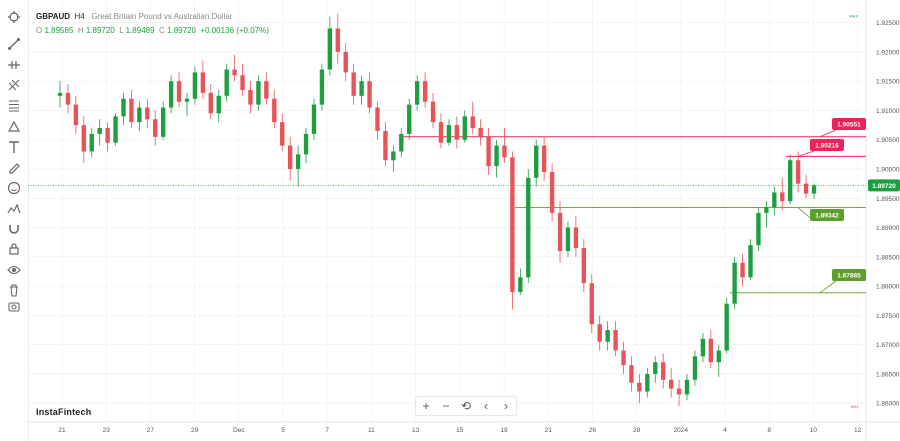  Describe the element at coordinates (14, 44) in the screenshot. I see `trend-line-icon` at that location.